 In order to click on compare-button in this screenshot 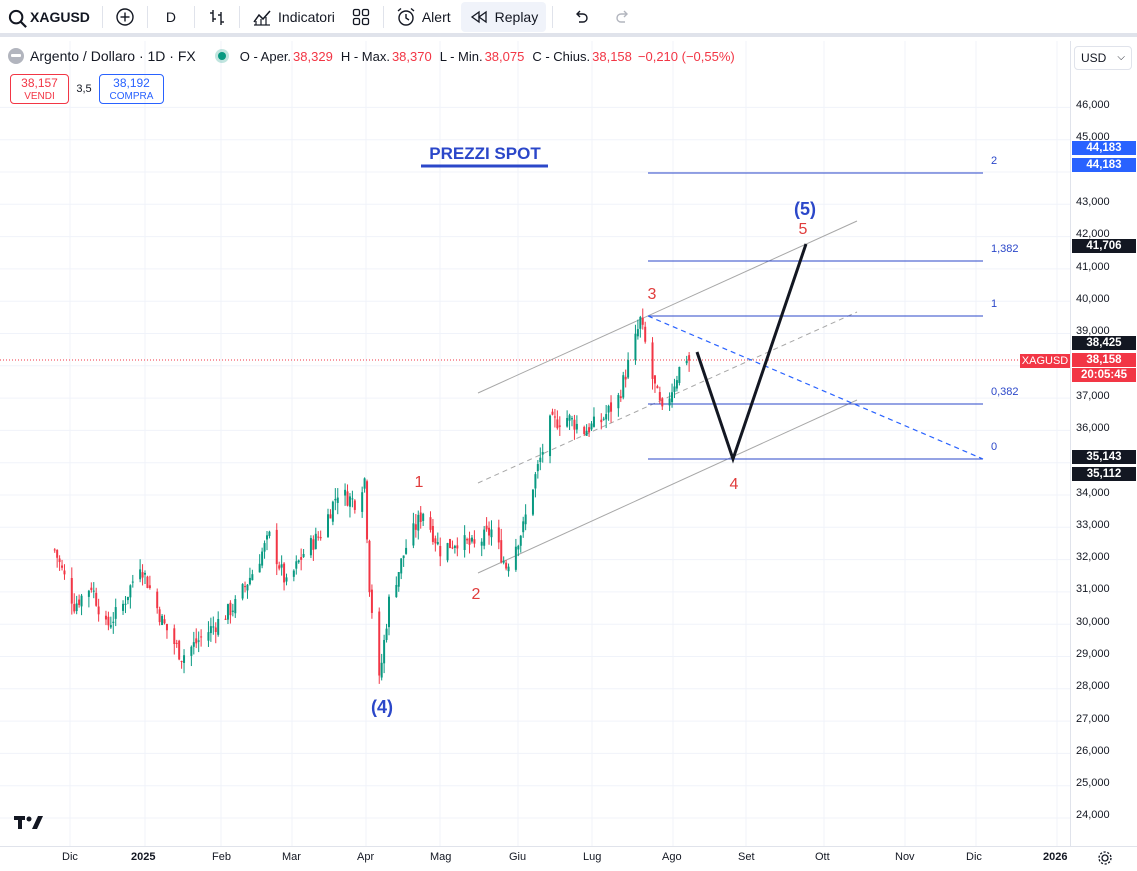, I will do `click(125, 17)`.